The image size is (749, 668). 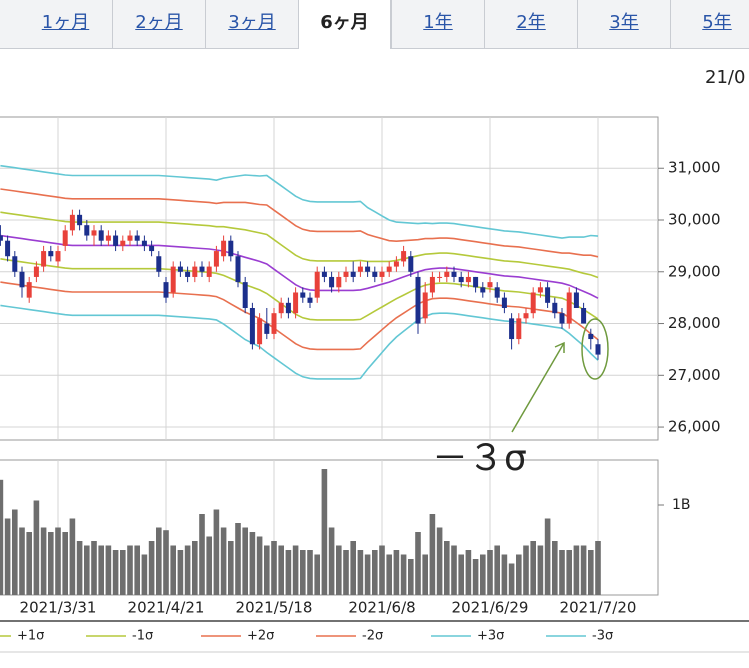 I want to click on band-line, so click(x=299, y=316).